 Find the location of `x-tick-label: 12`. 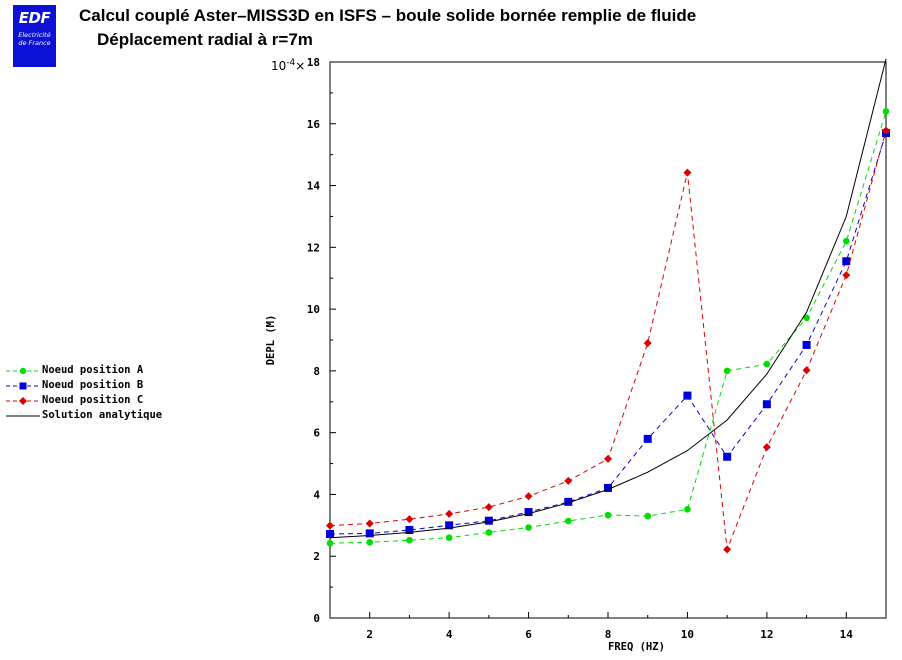

x-tick-label: 12 is located at coordinates (766, 634).